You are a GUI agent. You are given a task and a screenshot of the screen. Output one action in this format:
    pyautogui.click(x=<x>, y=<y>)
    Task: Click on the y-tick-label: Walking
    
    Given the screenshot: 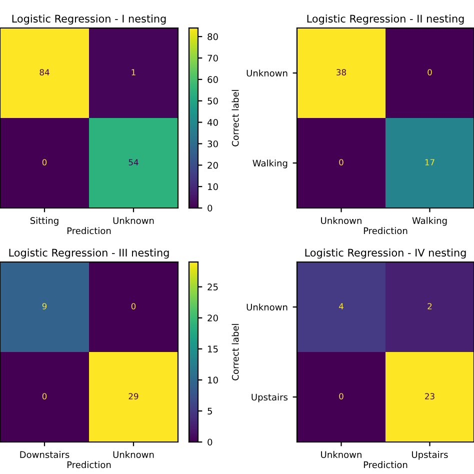 What is the action you would take?
    pyautogui.click(x=270, y=164)
    